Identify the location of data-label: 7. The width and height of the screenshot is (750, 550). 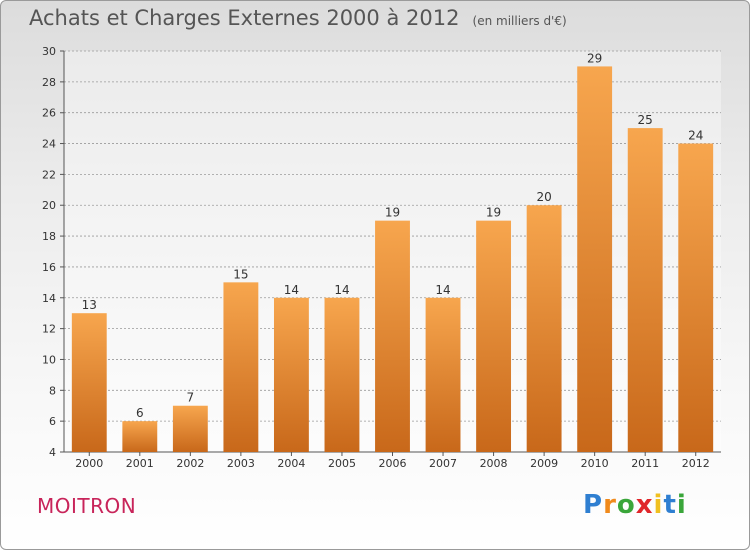
(191, 398).